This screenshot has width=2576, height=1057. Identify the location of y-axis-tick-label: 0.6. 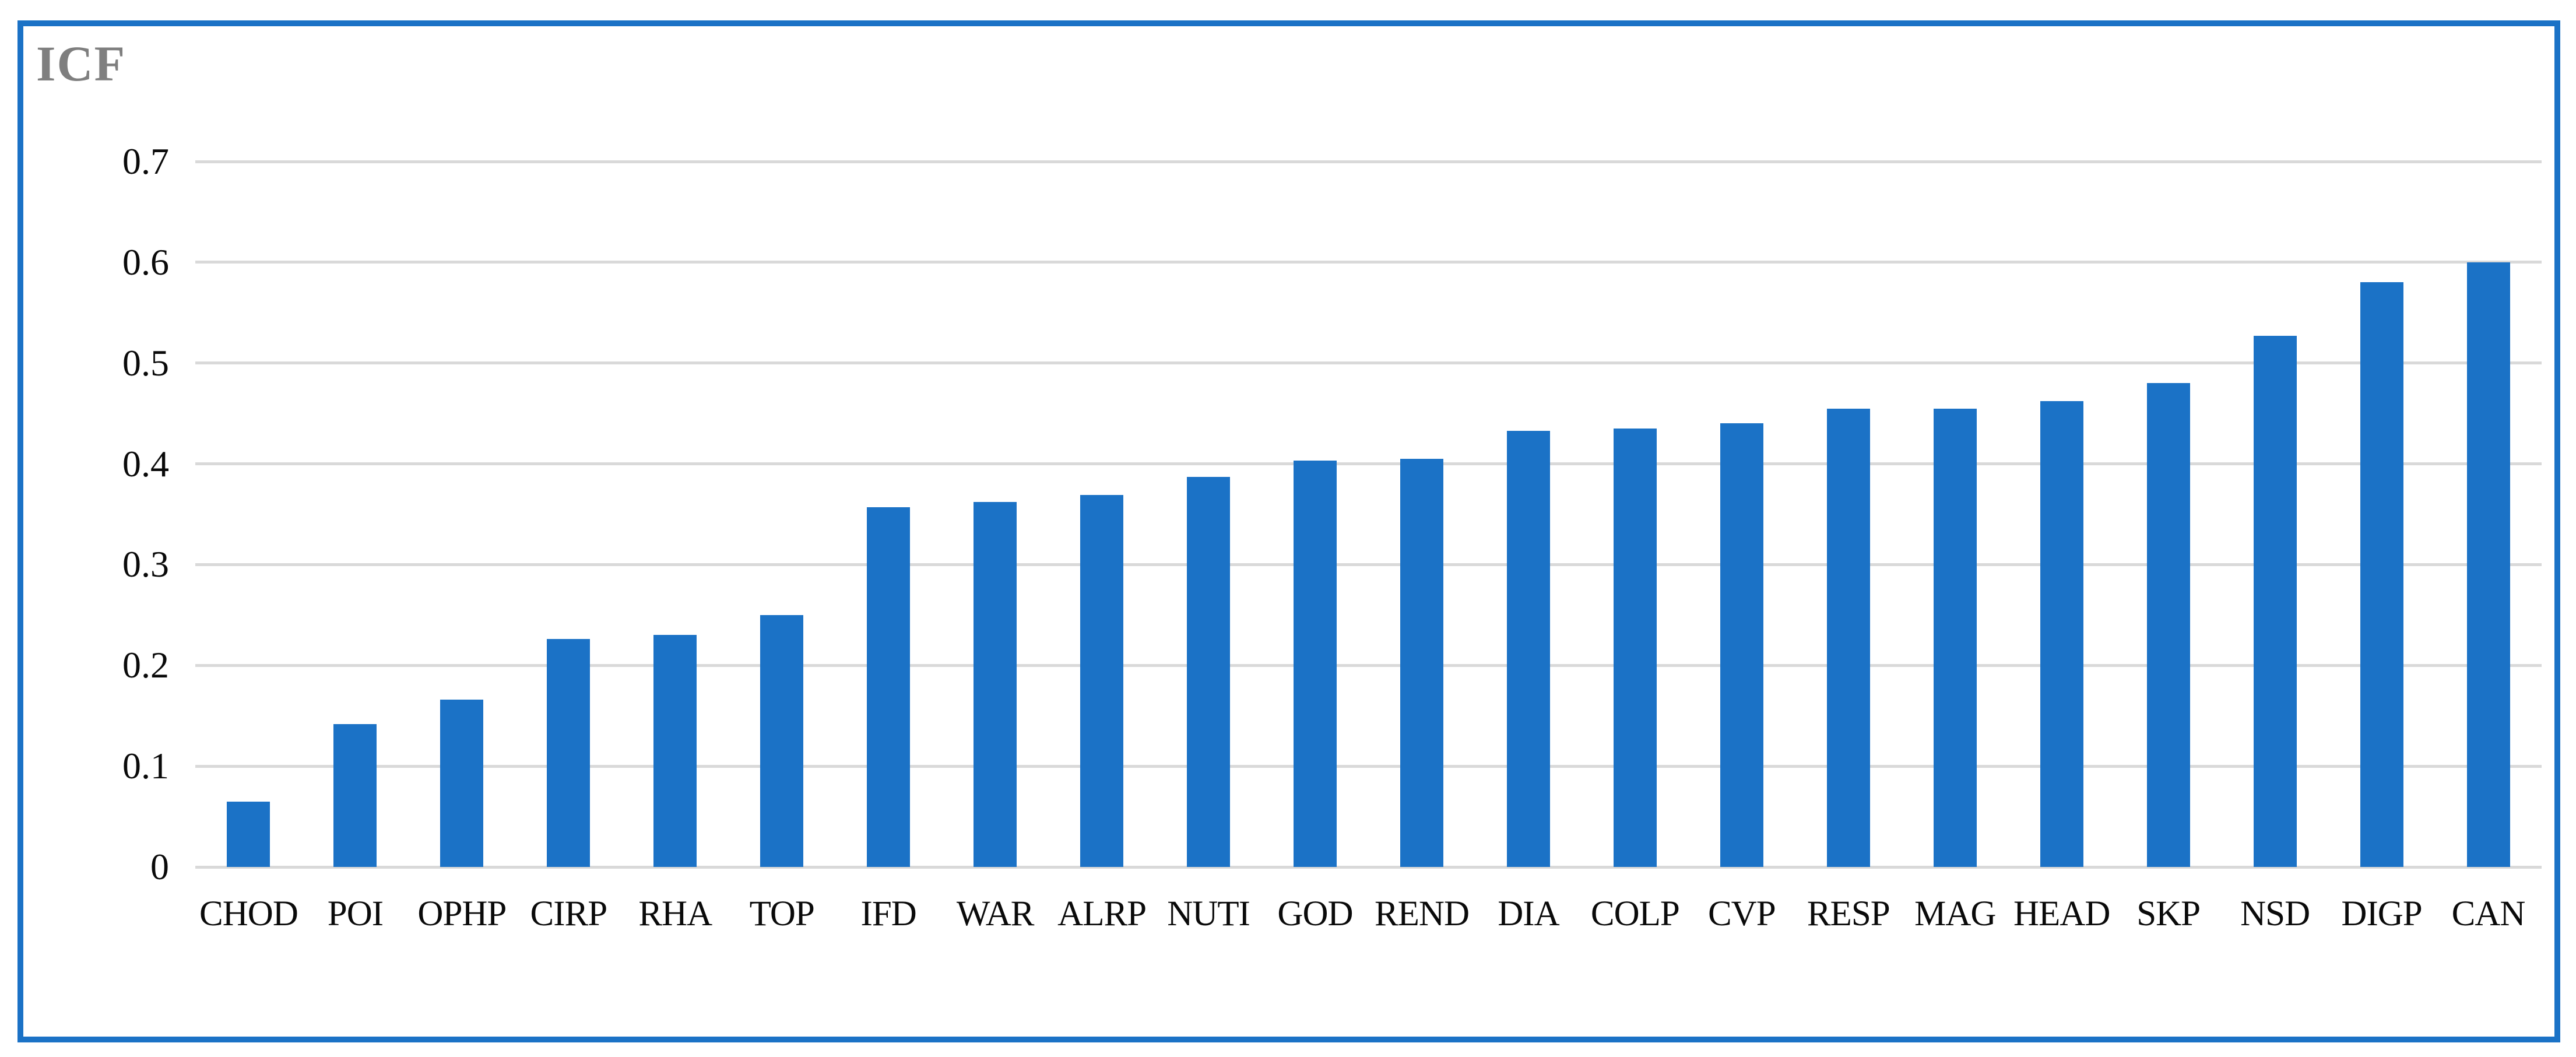
(145, 262).